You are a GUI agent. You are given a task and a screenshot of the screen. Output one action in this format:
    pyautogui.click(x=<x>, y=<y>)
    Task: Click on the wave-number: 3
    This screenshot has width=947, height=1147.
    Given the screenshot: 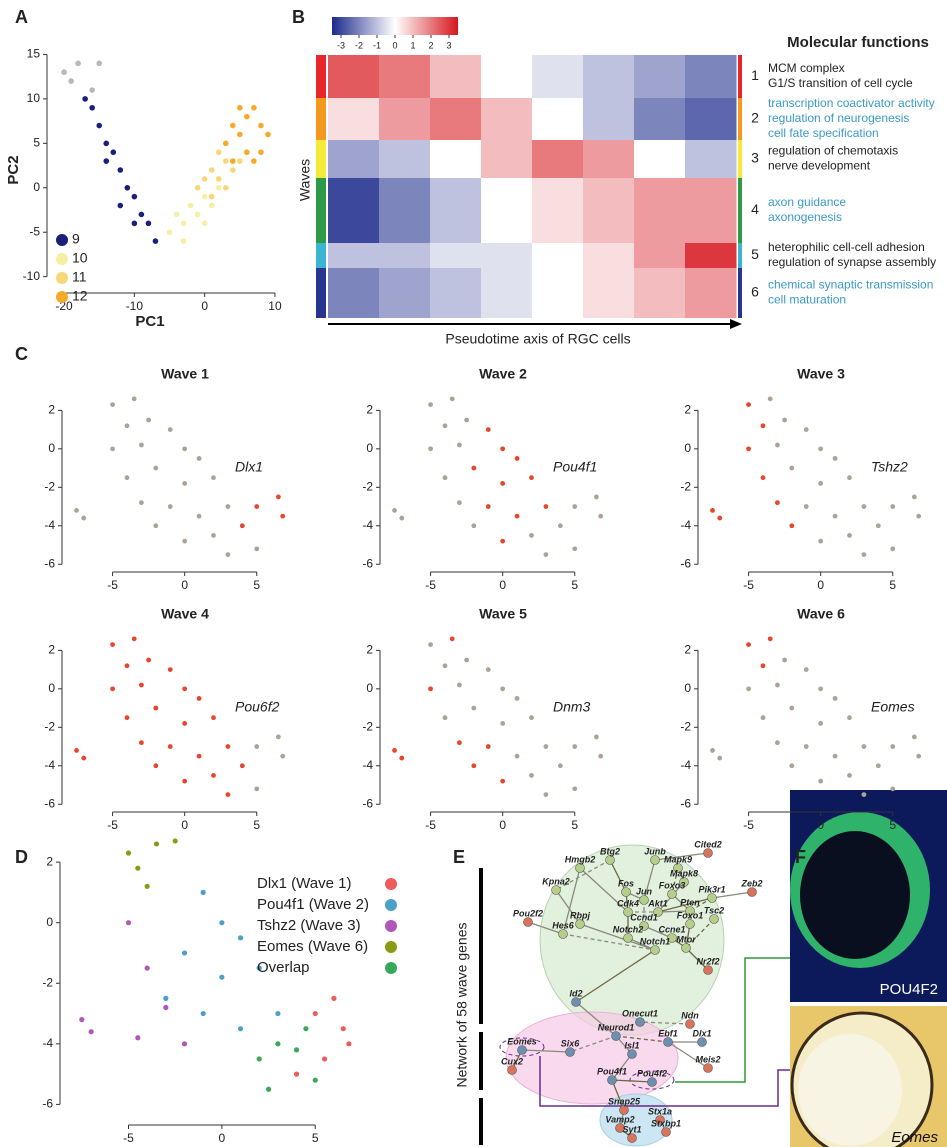 What is the action you would take?
    pyautogui.click(x=755, y=158)
    